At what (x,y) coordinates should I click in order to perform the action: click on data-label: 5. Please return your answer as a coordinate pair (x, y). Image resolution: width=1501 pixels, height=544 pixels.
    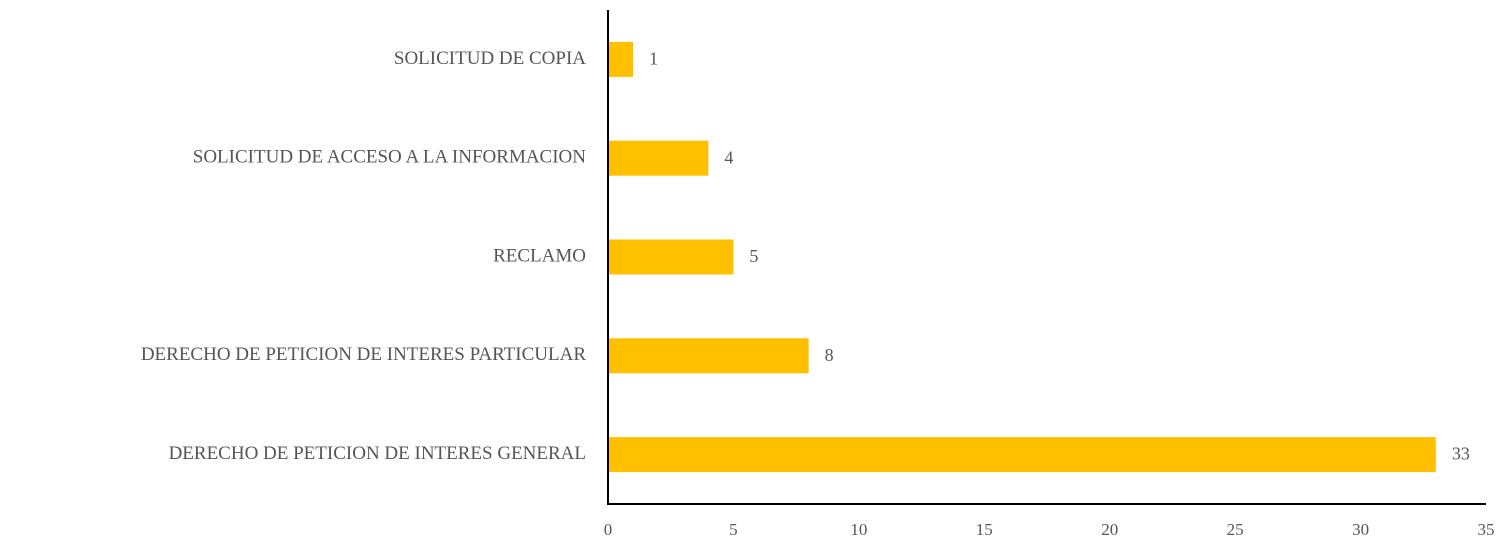
    Looking at the image, I should click on (753, 256).